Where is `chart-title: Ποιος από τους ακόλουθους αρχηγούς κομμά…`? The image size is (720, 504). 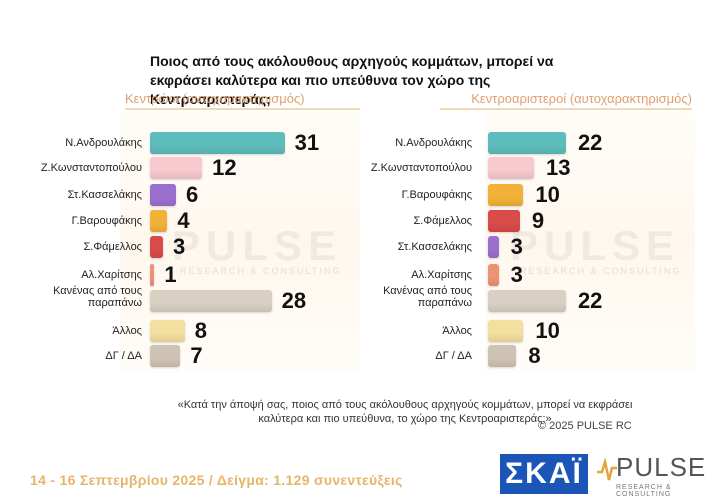
chart-title: Ποιος από τους ακόλουθους αρχηγούς κομμά… is located at coordinates (352, 80).